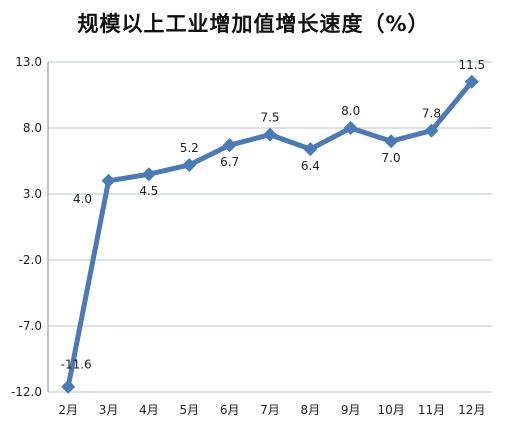 The width and height of the screenshot is (507, 436). I want to click on data-label: -11.6, so click(76, 365).